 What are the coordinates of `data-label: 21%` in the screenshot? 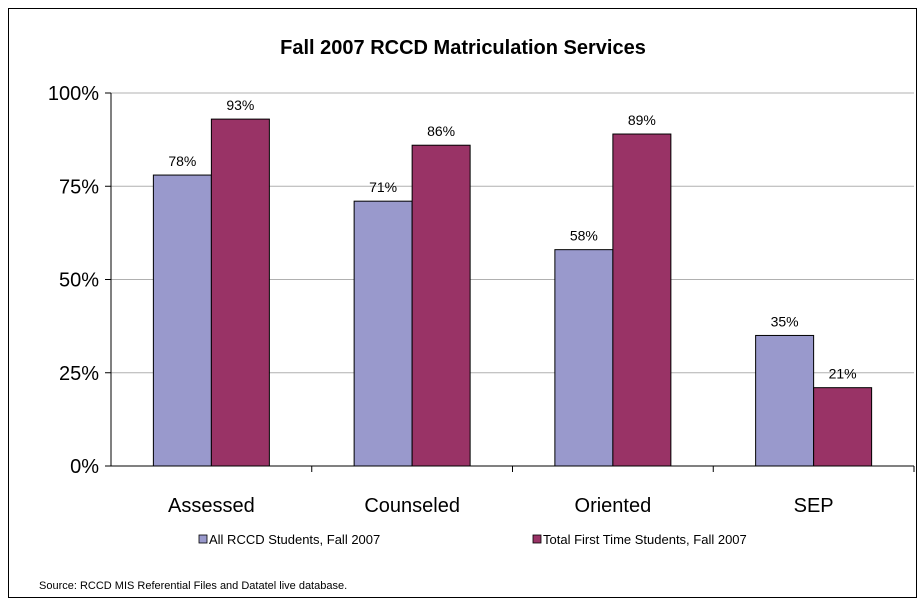 It's located at (843, 374).